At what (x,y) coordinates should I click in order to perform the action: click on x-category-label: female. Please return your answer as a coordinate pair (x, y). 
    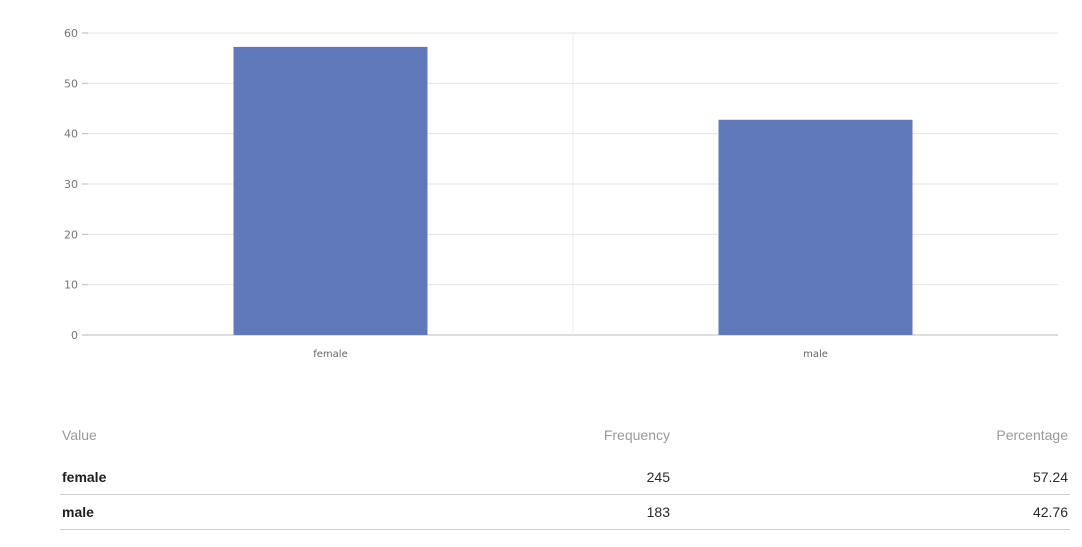
    Looking at the image, I should click on (330, 354).